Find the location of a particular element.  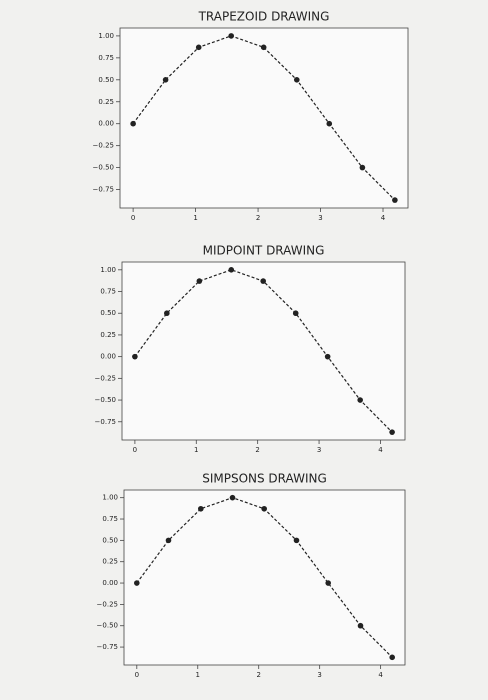

chart-title: TRAPEZOID DRAWING is located at coordinates (264, 17).